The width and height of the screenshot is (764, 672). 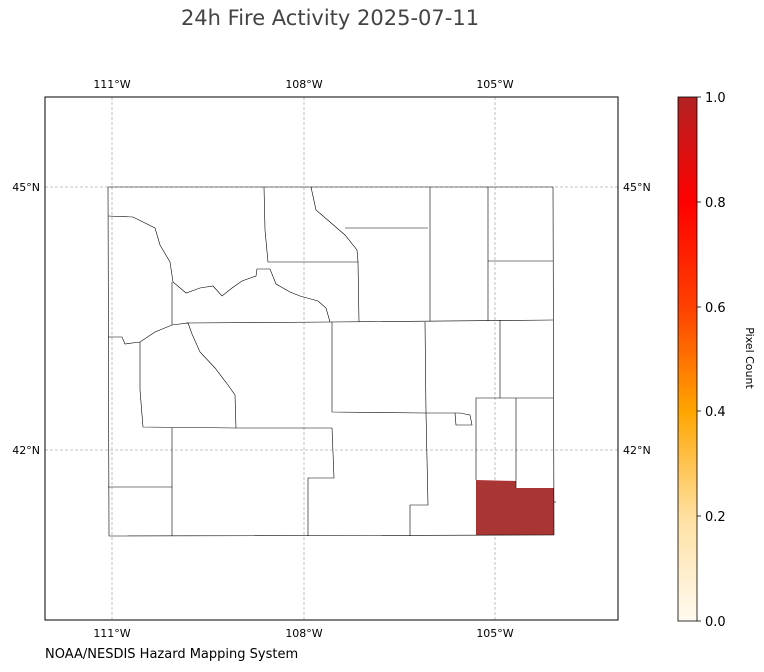 I want to click on fire-cell-laramie, so click(x=515, y=507).